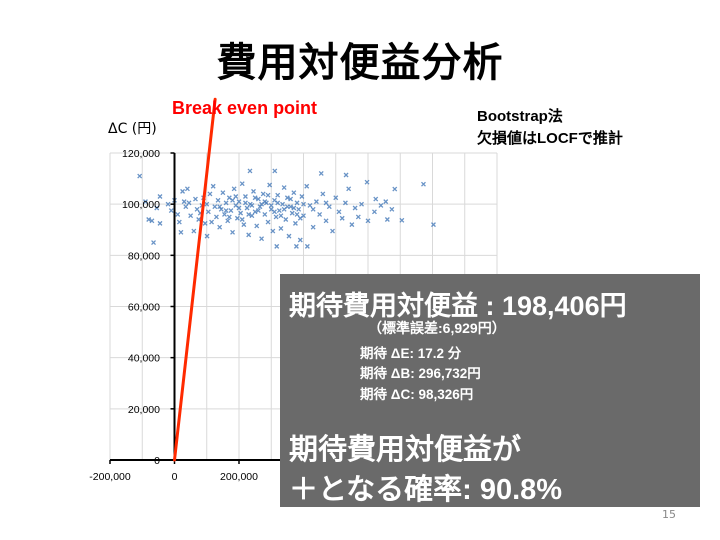  Describe the element at coordinates (245, 108) in the screenshot. I see `break-even-label: Break even point` at that location.